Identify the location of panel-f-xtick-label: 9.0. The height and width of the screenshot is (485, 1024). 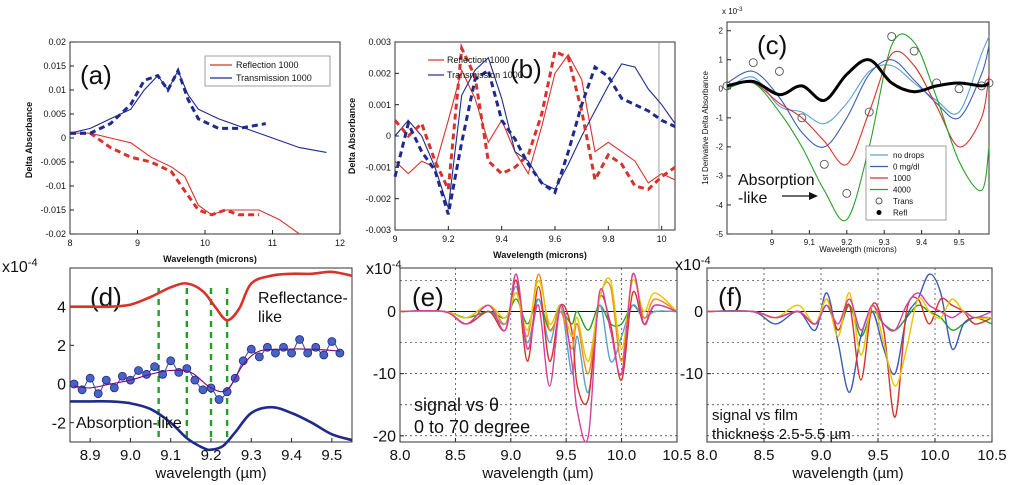
(821, 455).